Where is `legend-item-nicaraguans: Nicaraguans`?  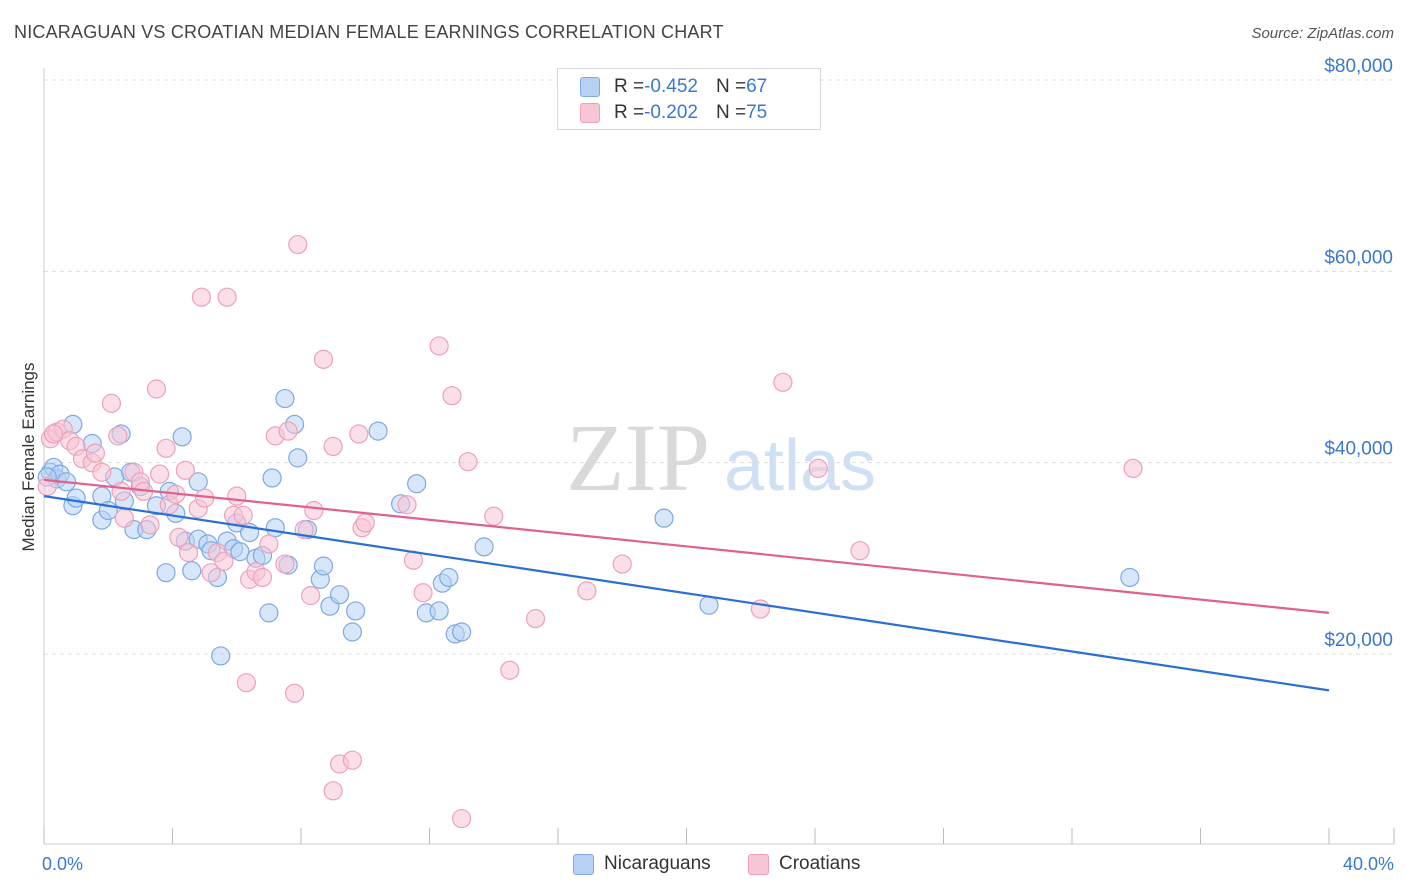
legend-item-nicaraguans: Nicaraguans is located at coordinates (642, 864).